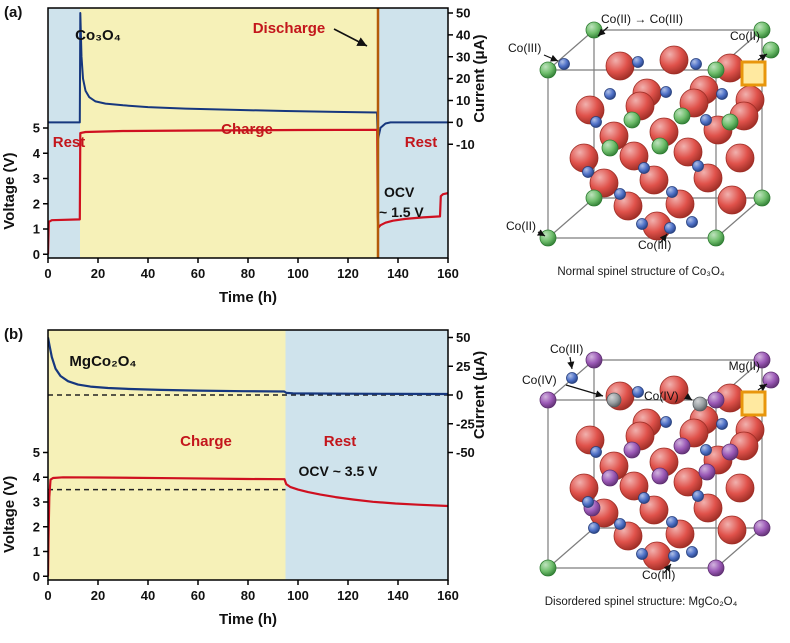  What do you see at coordinates (401, 212) in the screenshot?
I see `svg-text: ~ 1.5 V` at bounding box center [401, 212].